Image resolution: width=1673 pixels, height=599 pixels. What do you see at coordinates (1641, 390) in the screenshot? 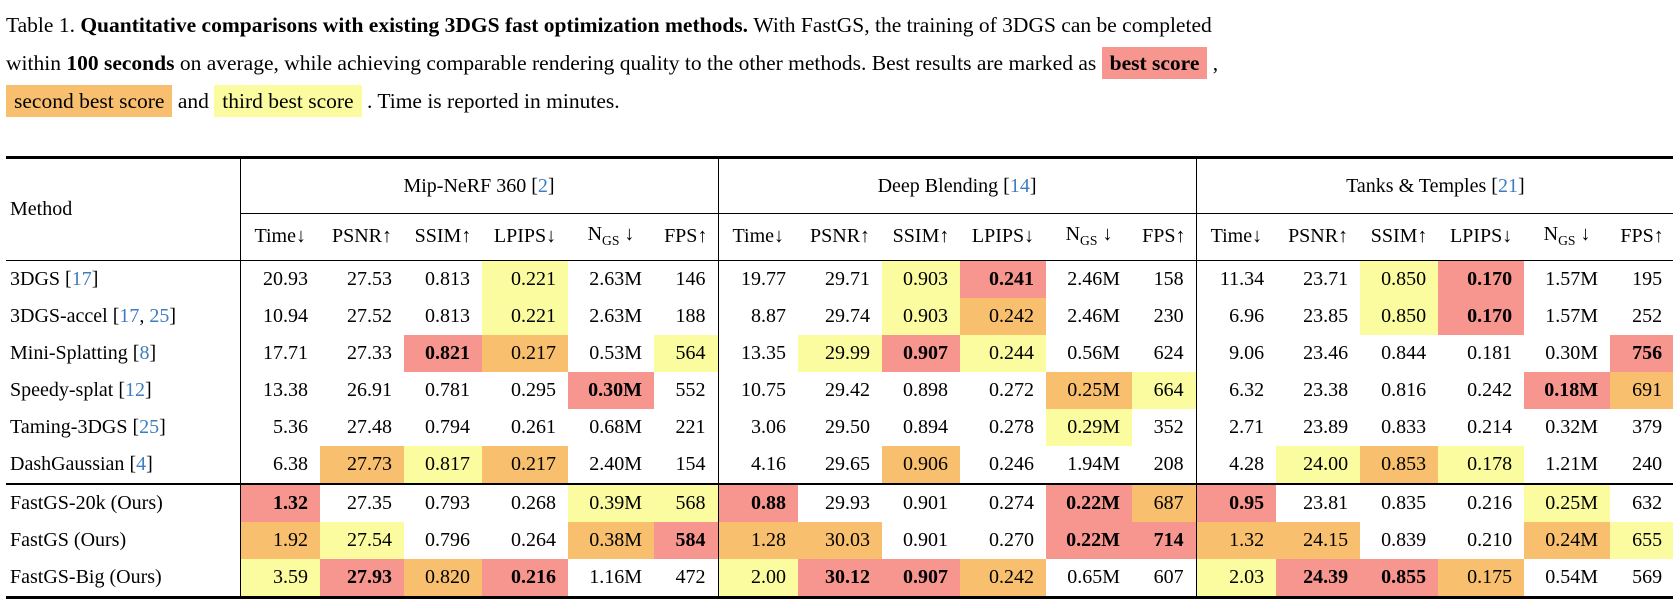
I see `value-cell: 691` at bounding box center [1641, 390].